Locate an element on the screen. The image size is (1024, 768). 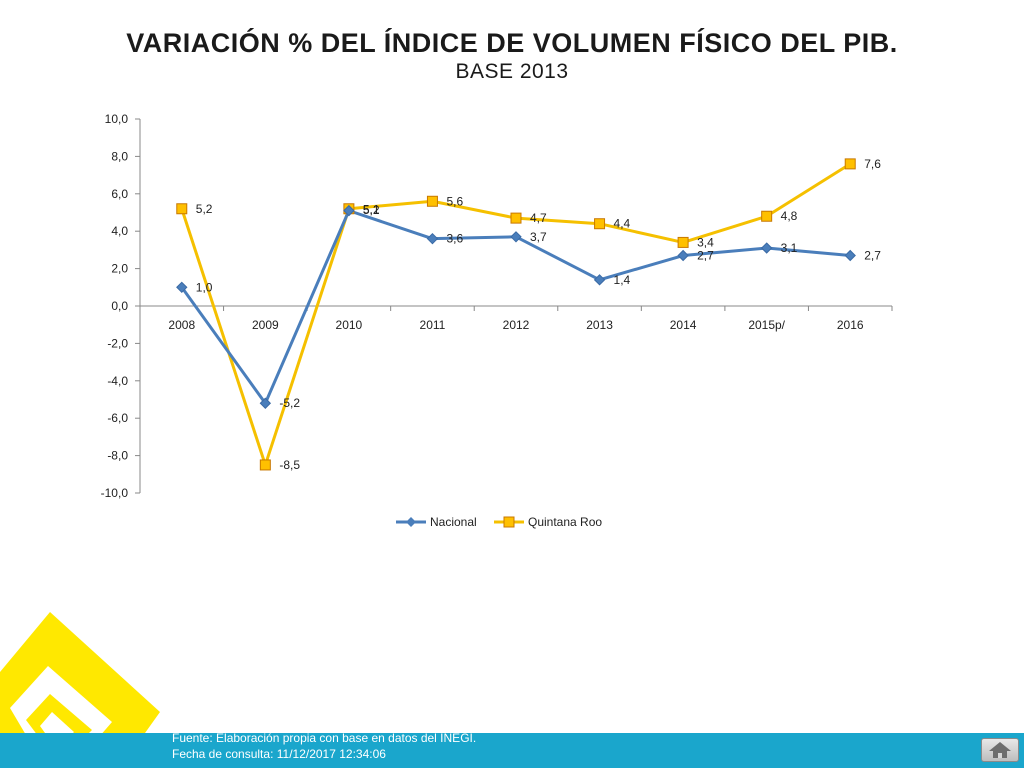
home-button is located at coordinates (1000, 750).